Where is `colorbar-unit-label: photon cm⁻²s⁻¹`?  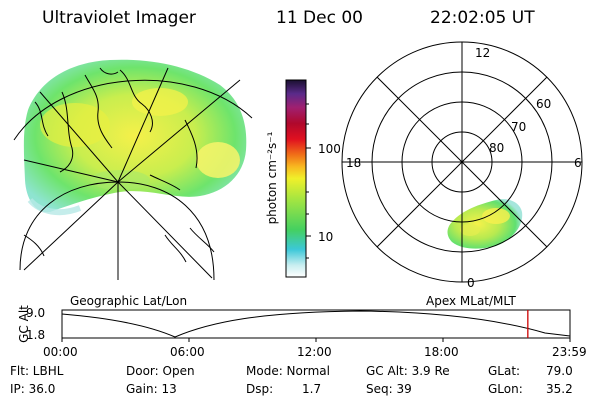 colorbar-unit-label: photon cm⁻²s⁻¹ is located at coordinates (272, 178).